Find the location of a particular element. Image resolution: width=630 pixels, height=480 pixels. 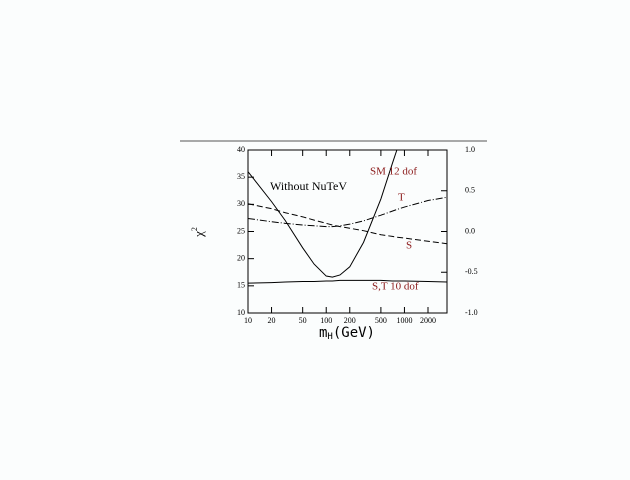

y-tick-label: 15 is located at coordinates (241, 285).